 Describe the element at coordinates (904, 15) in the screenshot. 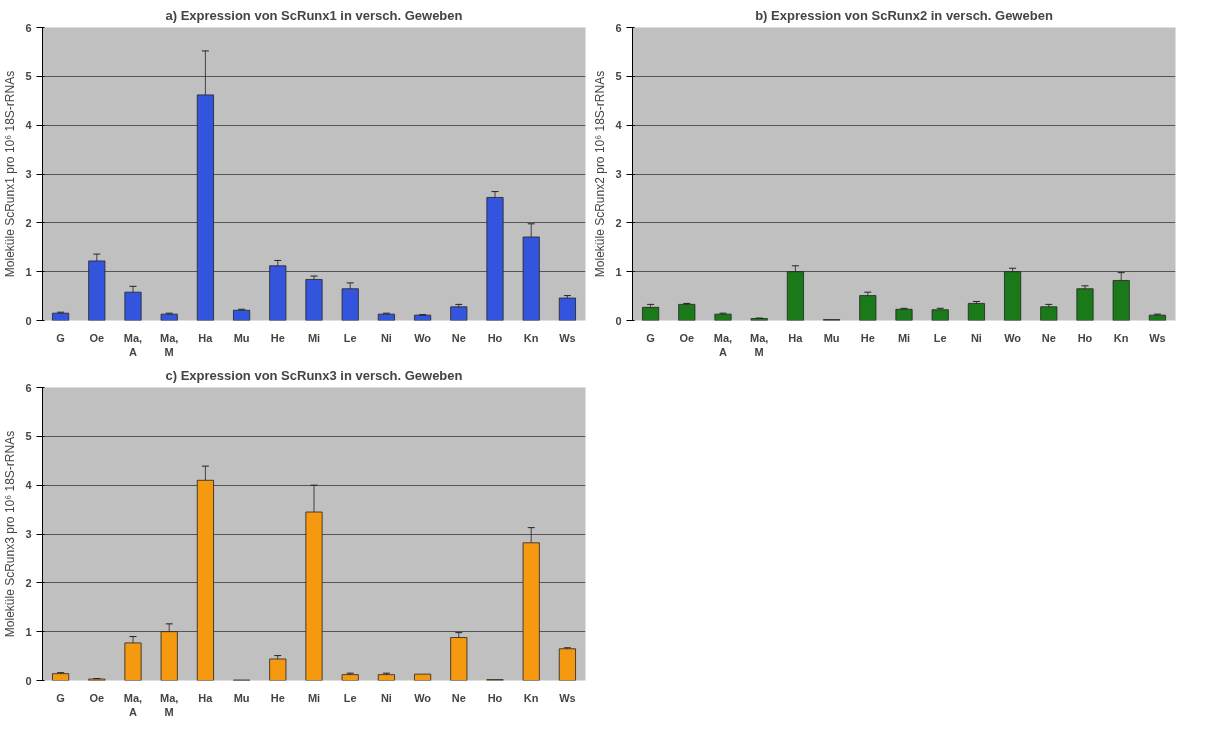

I see `chart-title: b) Expression von ScRunx2 in versch. Geweben` at that location.